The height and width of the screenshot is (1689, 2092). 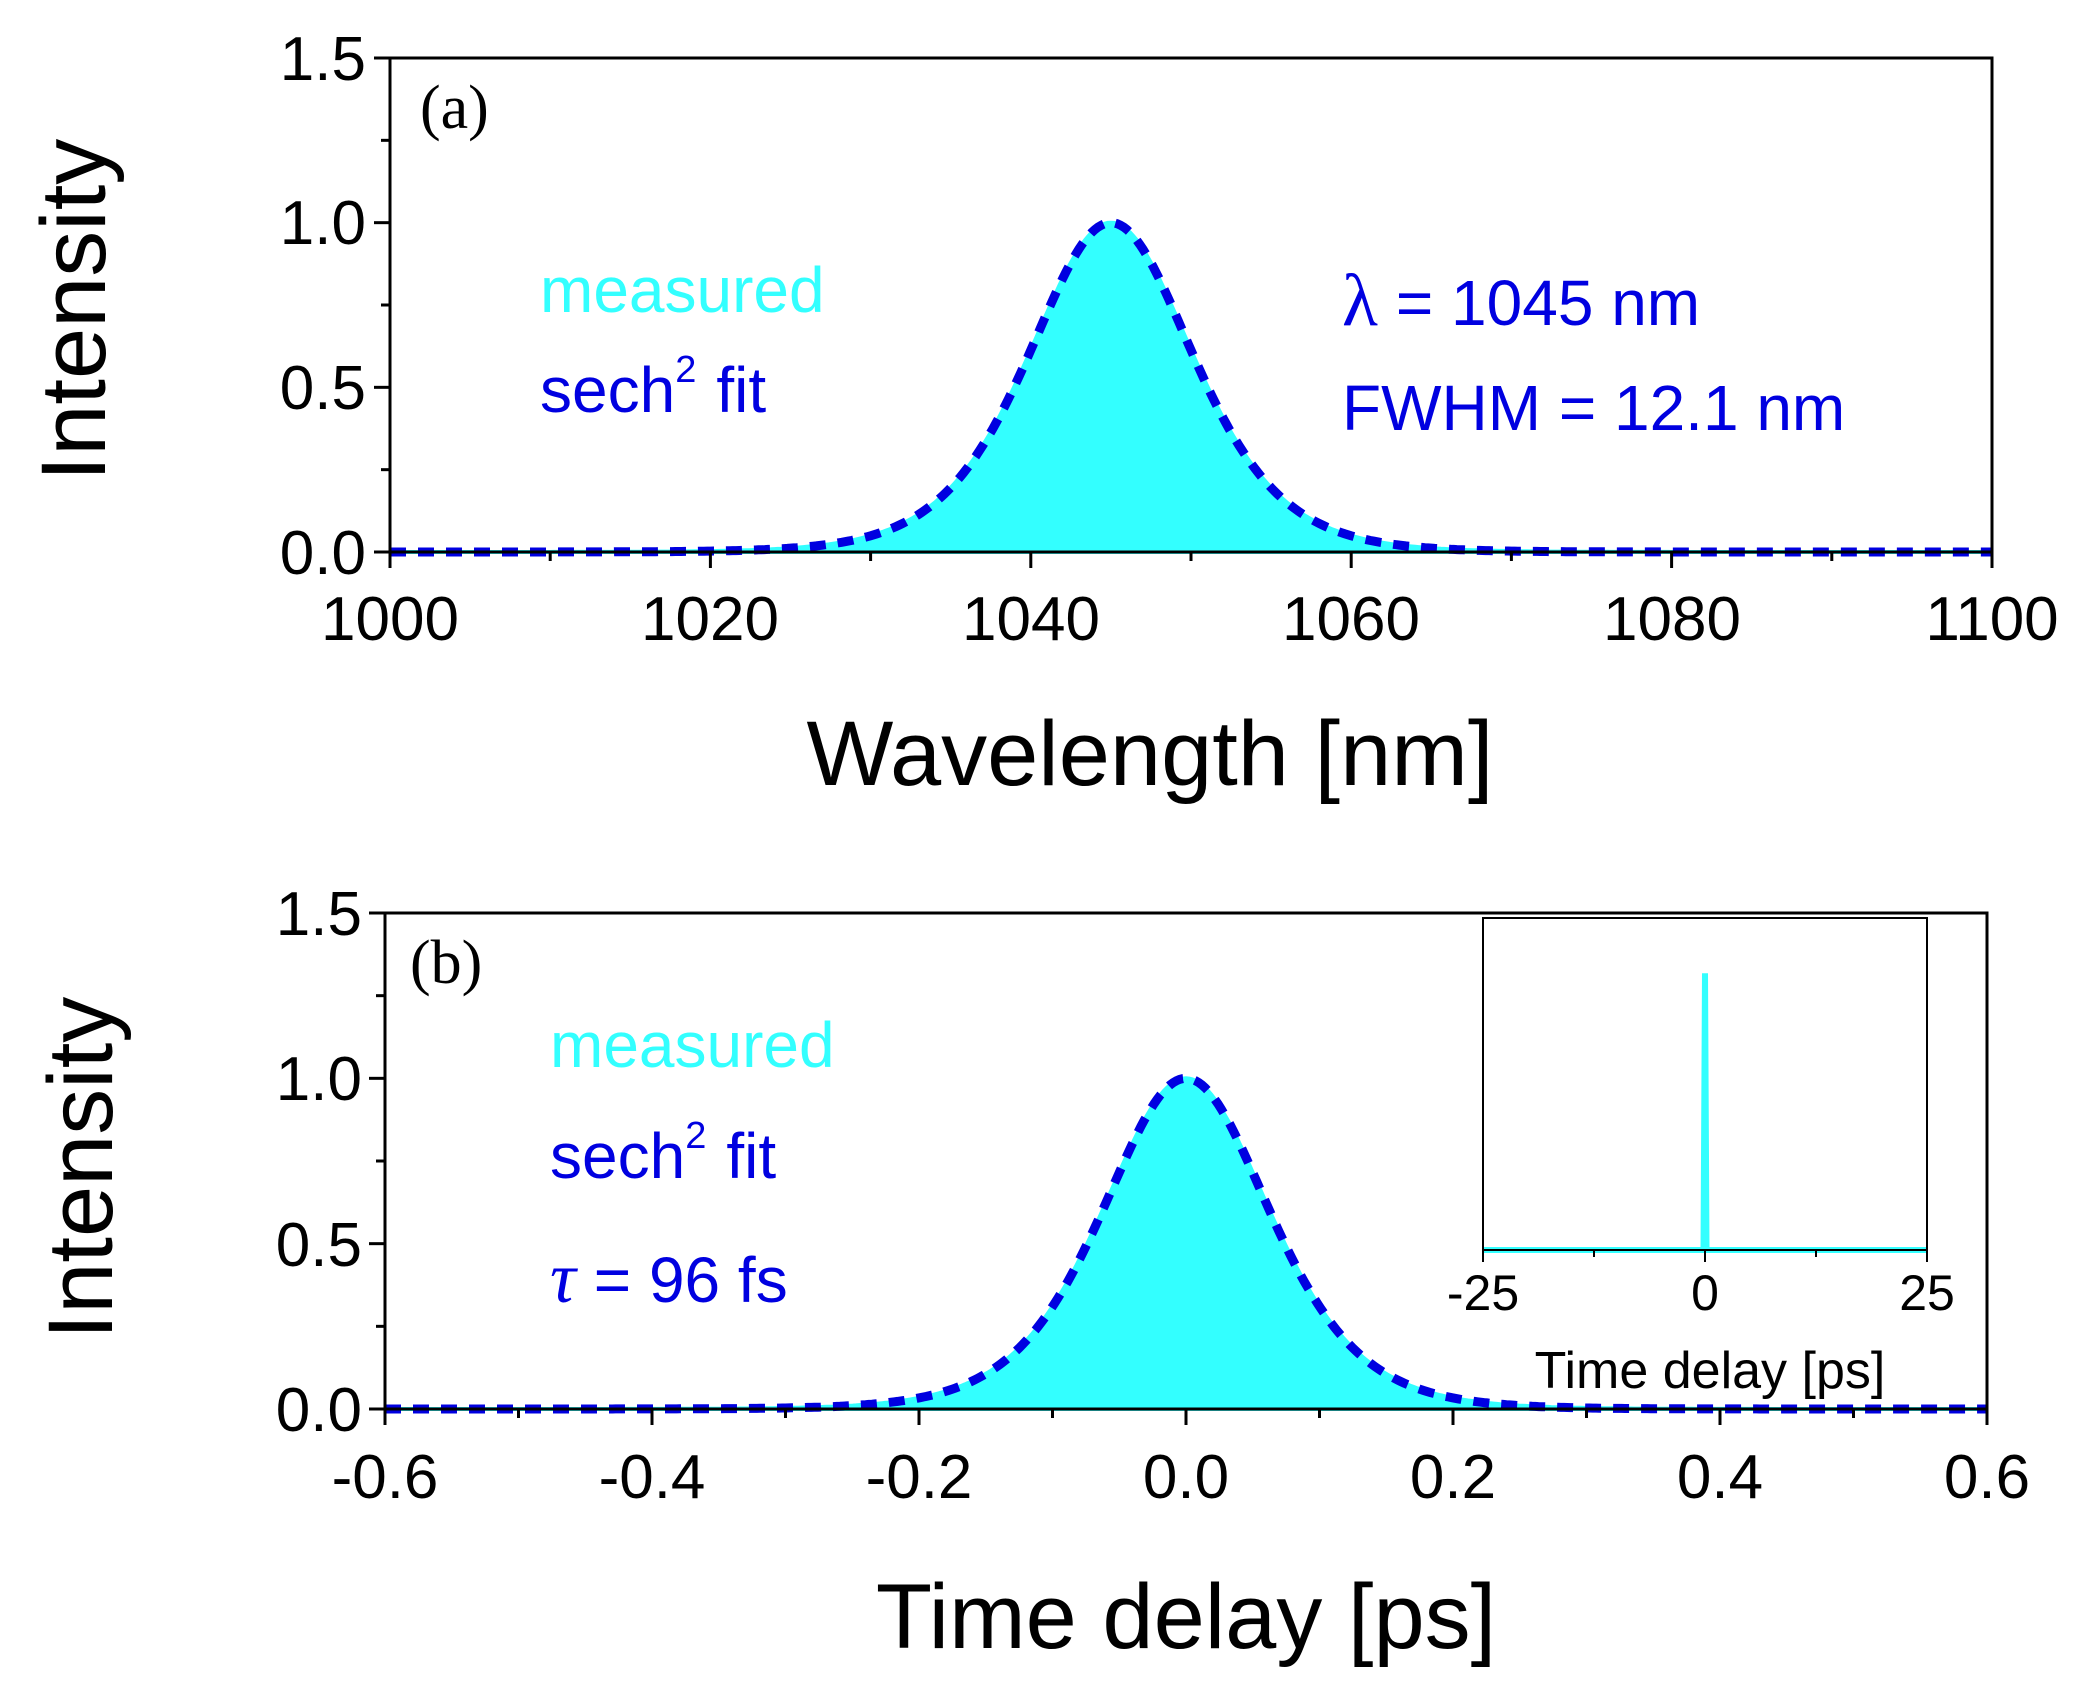 I want to click on legend-measured-a: measured, so click(x=682, y=290).